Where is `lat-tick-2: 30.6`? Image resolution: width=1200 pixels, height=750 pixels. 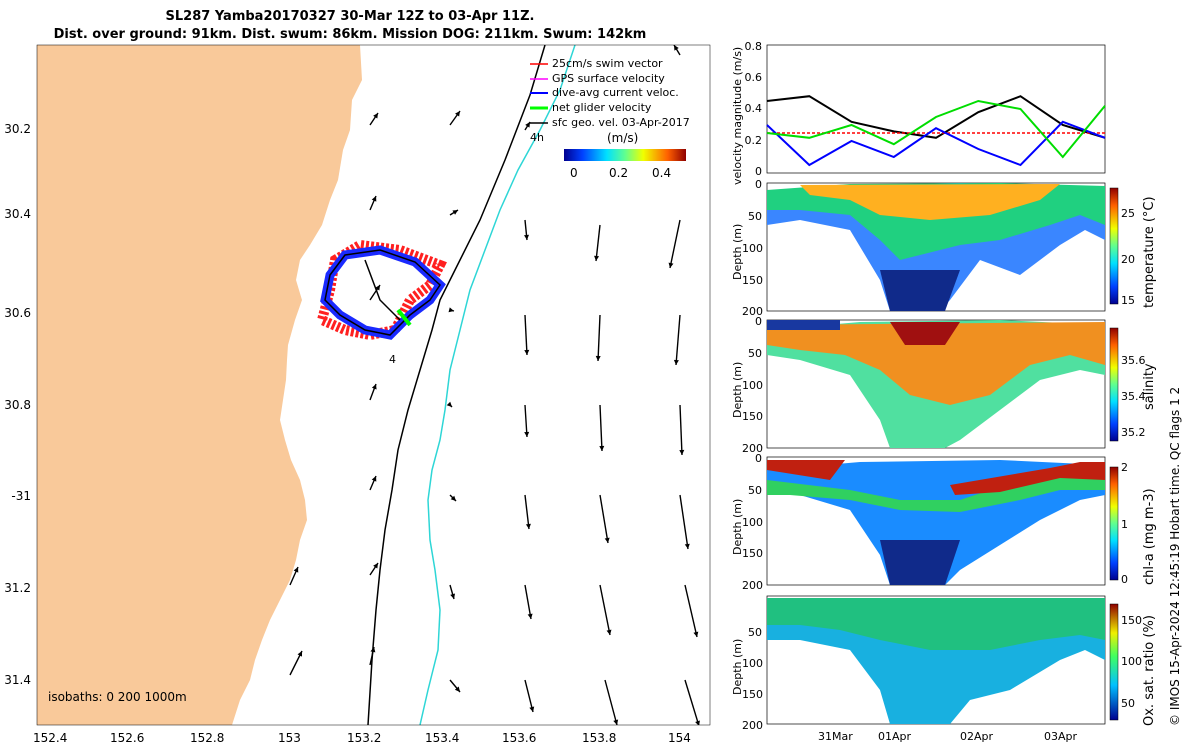
lat-tick-2: 30.6 is located at coordinates (17, 313).